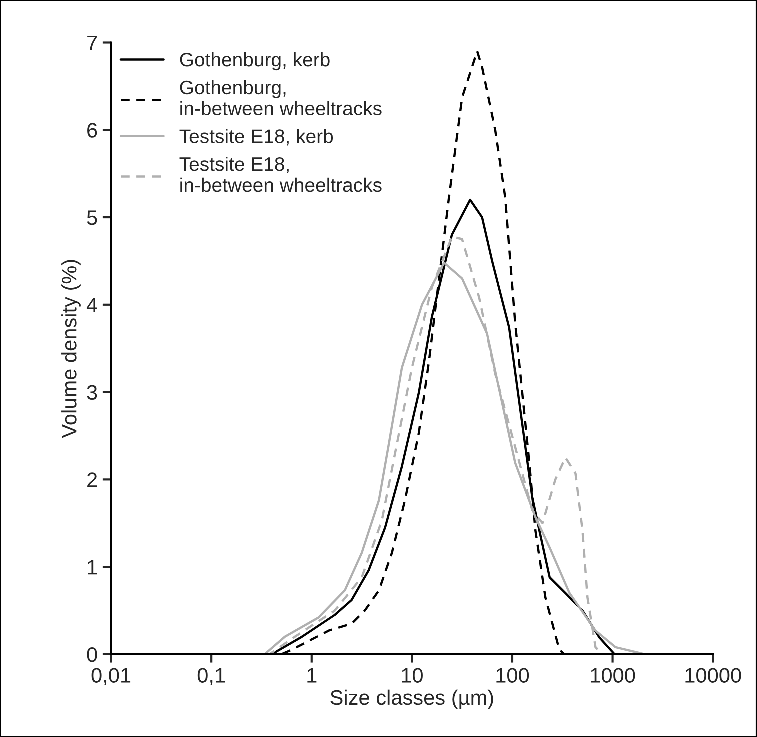  What do you see at coordinates (93, 43) in the screenshot?
I see `y-tick-label: 7` at bounding box center [93, 43].